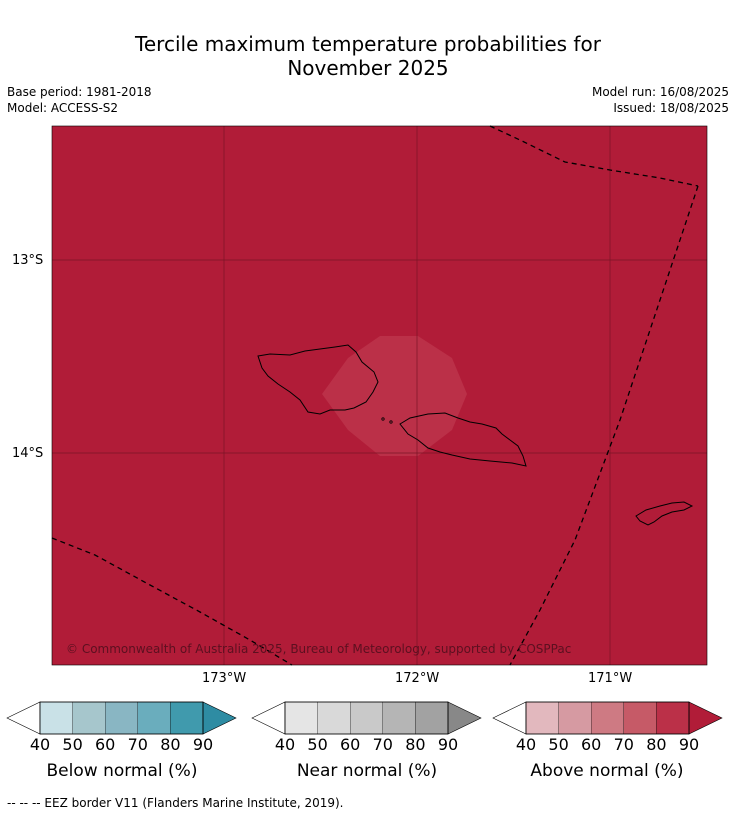  I want to click on model-text: Model: ACCESS-S2, so click(63, 108).